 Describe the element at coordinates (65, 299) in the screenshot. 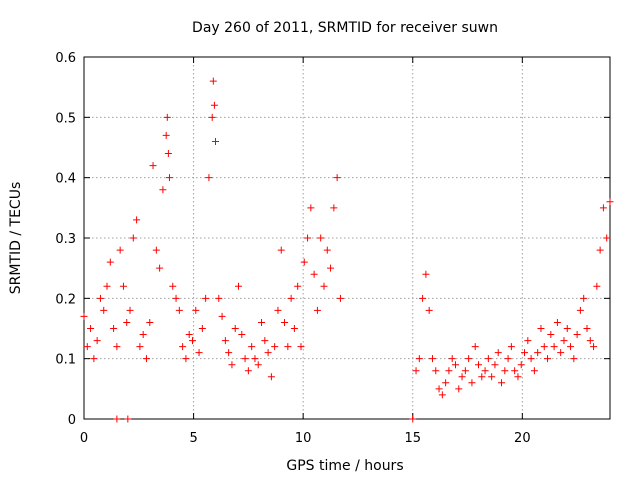

I see `y-tick-label: 0.2` at that location.